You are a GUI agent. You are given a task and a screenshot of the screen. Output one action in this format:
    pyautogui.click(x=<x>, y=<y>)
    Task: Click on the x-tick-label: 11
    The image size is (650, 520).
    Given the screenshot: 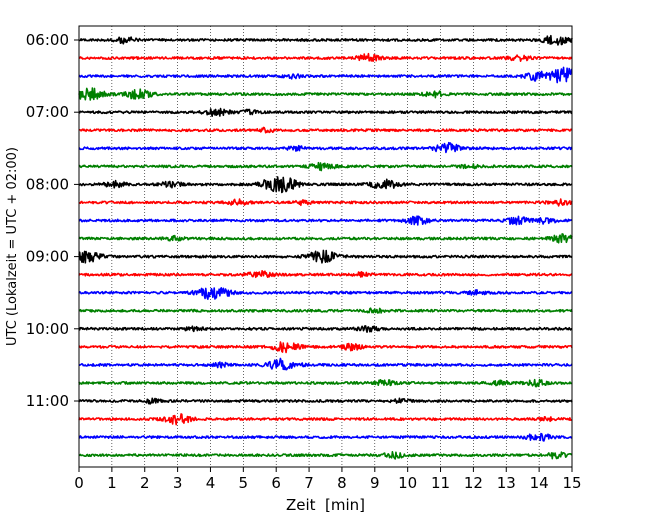 What is the action you would take?
    pyautogui.click(x=440, y=483)
    